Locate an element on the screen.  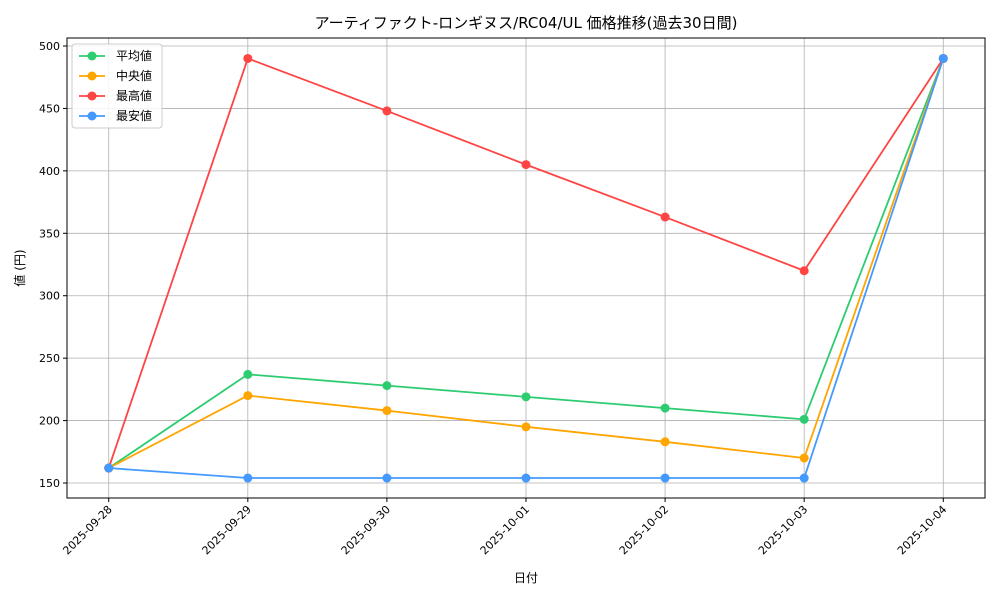
legend-label: 最安値 is located at coordinates (134, 115).